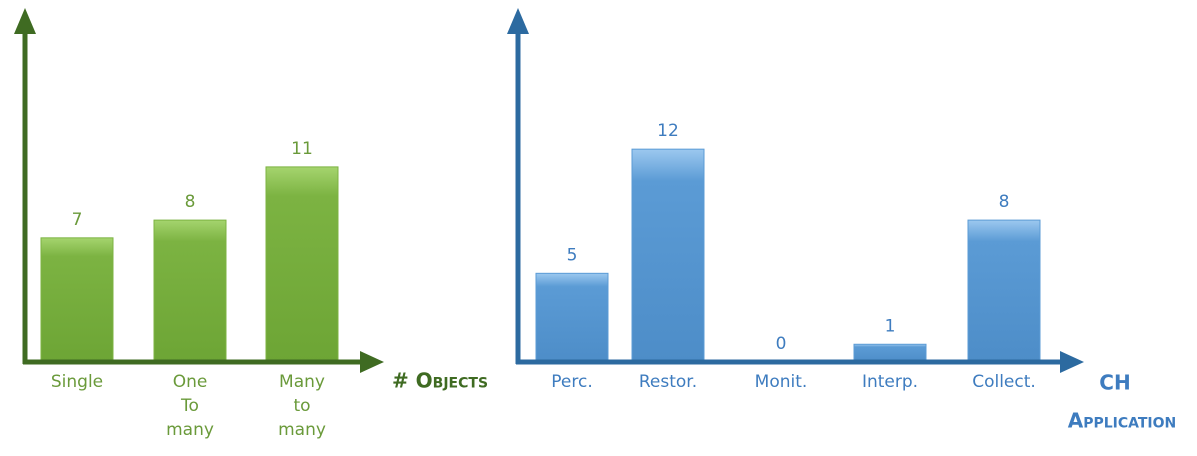  Describe the element at coordinates (77, 220) in the screenshot. I see `value-label: 7` at that location.